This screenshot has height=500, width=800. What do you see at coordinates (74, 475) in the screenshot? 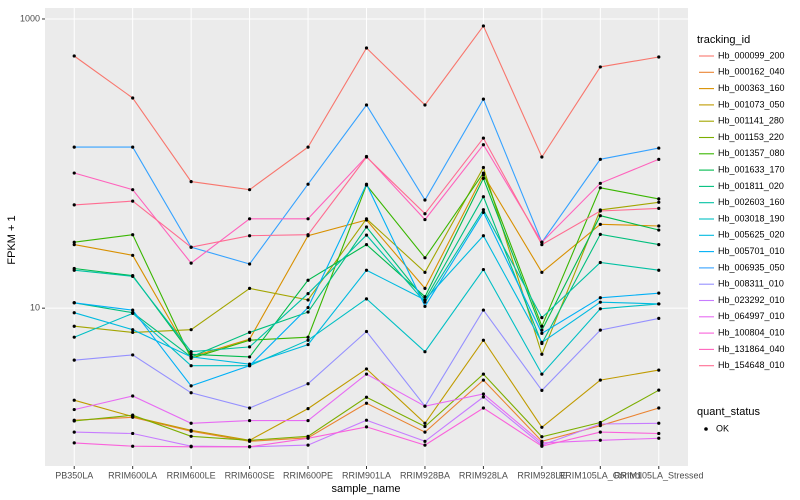
I see `x-tick-label: PB350LA` at bounding box center [74, 475].